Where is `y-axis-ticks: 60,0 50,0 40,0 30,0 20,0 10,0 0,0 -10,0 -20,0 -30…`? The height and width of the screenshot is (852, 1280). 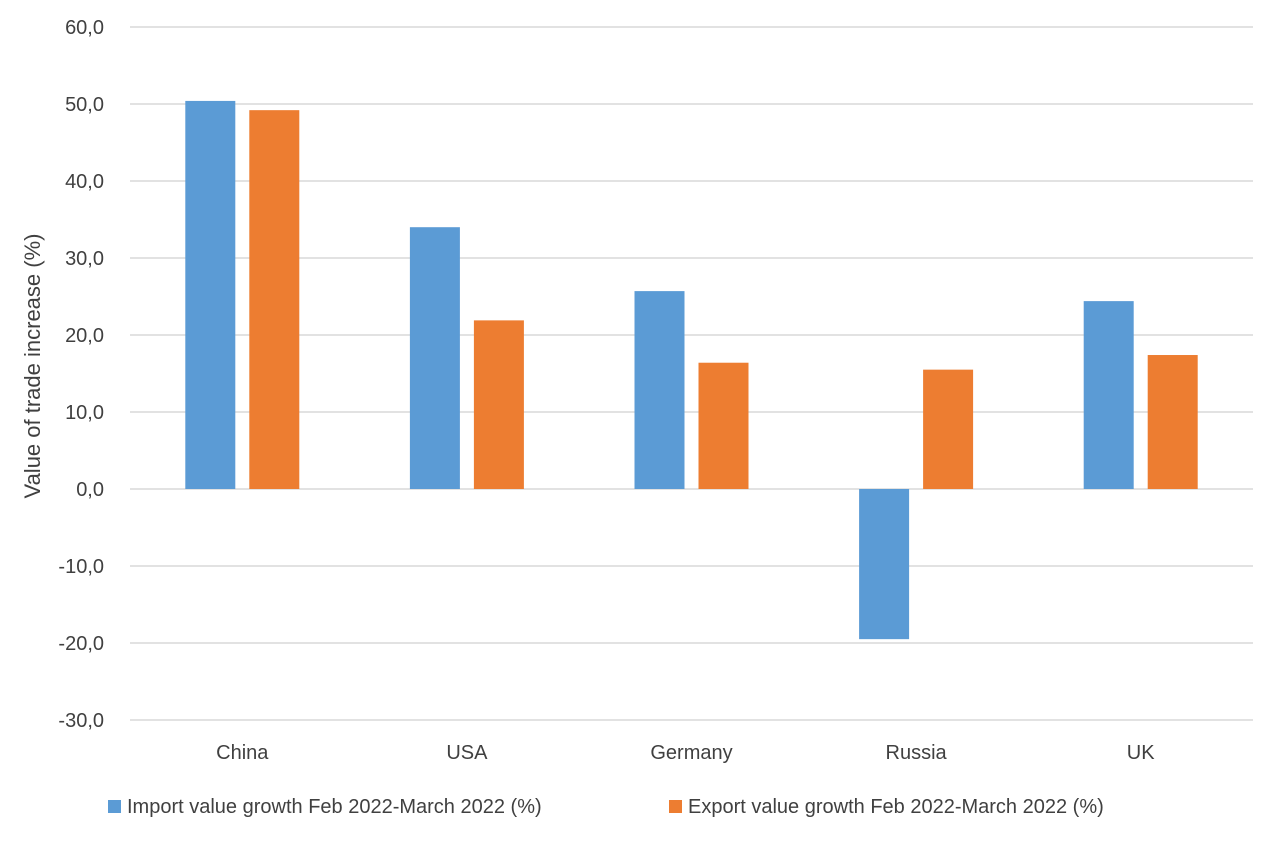 y-axis-ticks: 60,0 50,0 40,0 30,0 20,0 10,0 0,0 -10,0 -20,0 -30… is located at coordinates (81, 374).